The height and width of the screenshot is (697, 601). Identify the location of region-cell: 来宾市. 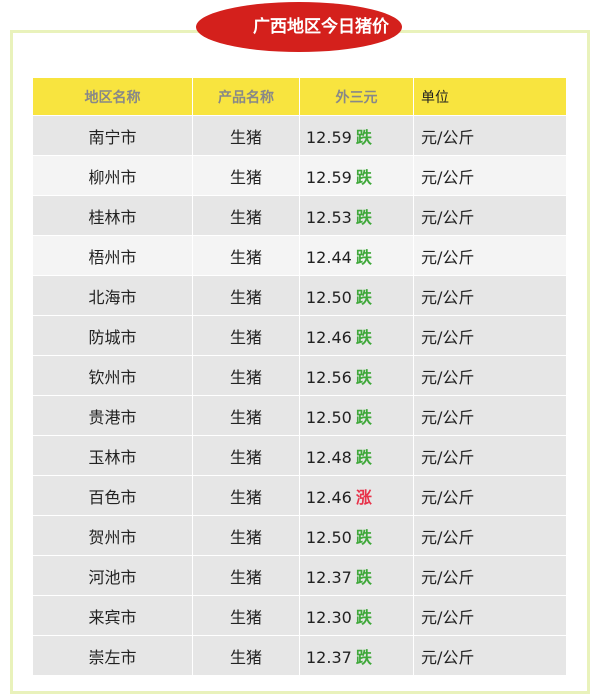
(113, 615).